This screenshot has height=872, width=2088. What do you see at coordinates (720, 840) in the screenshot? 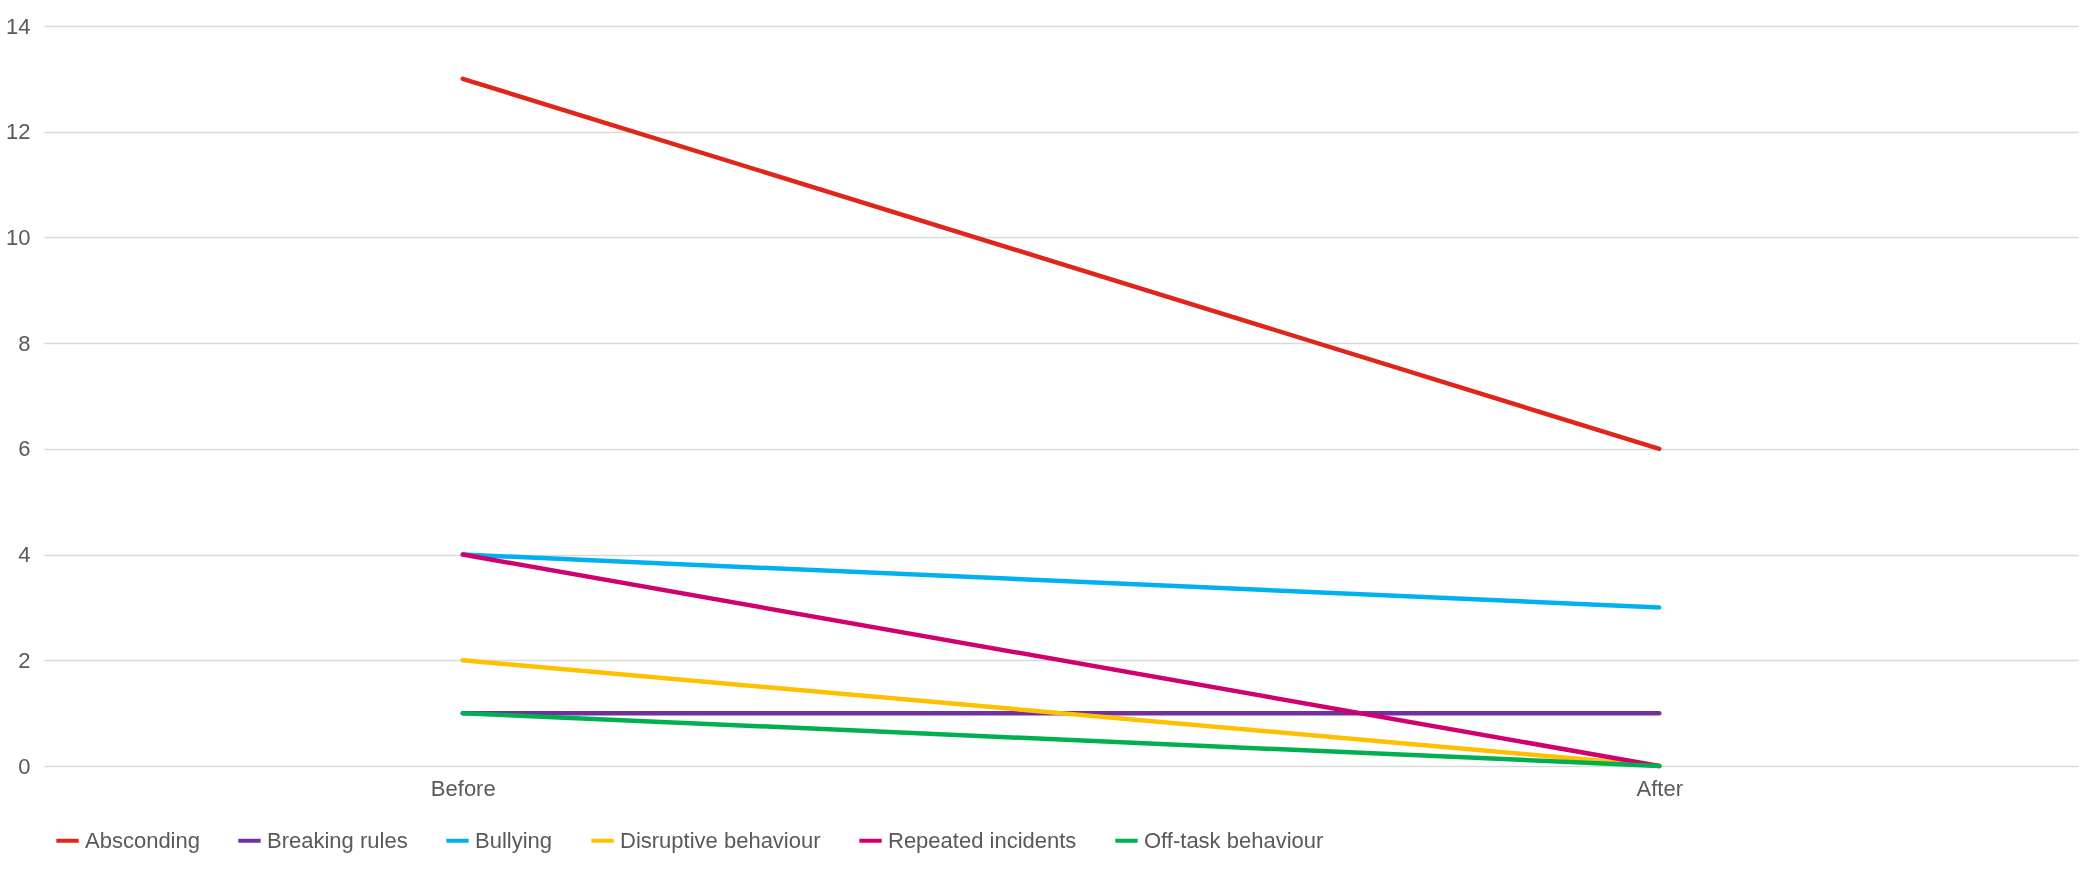
I see `legend-label: Disruptive behaviour` at bounding box center [720, 840].